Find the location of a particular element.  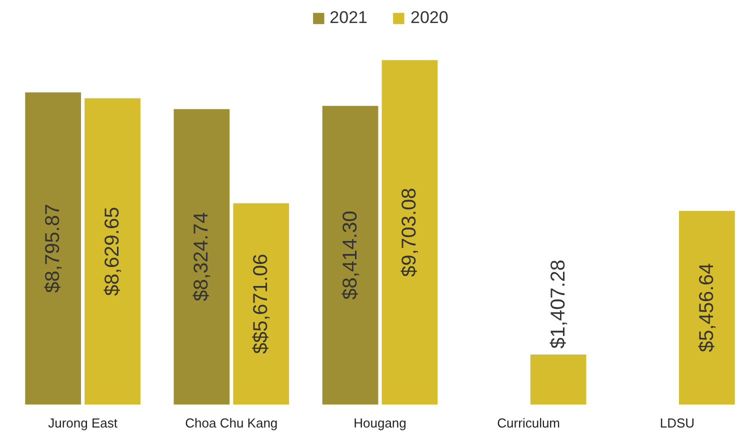

legend-label: 2021 is located at coordinates (349, 18).